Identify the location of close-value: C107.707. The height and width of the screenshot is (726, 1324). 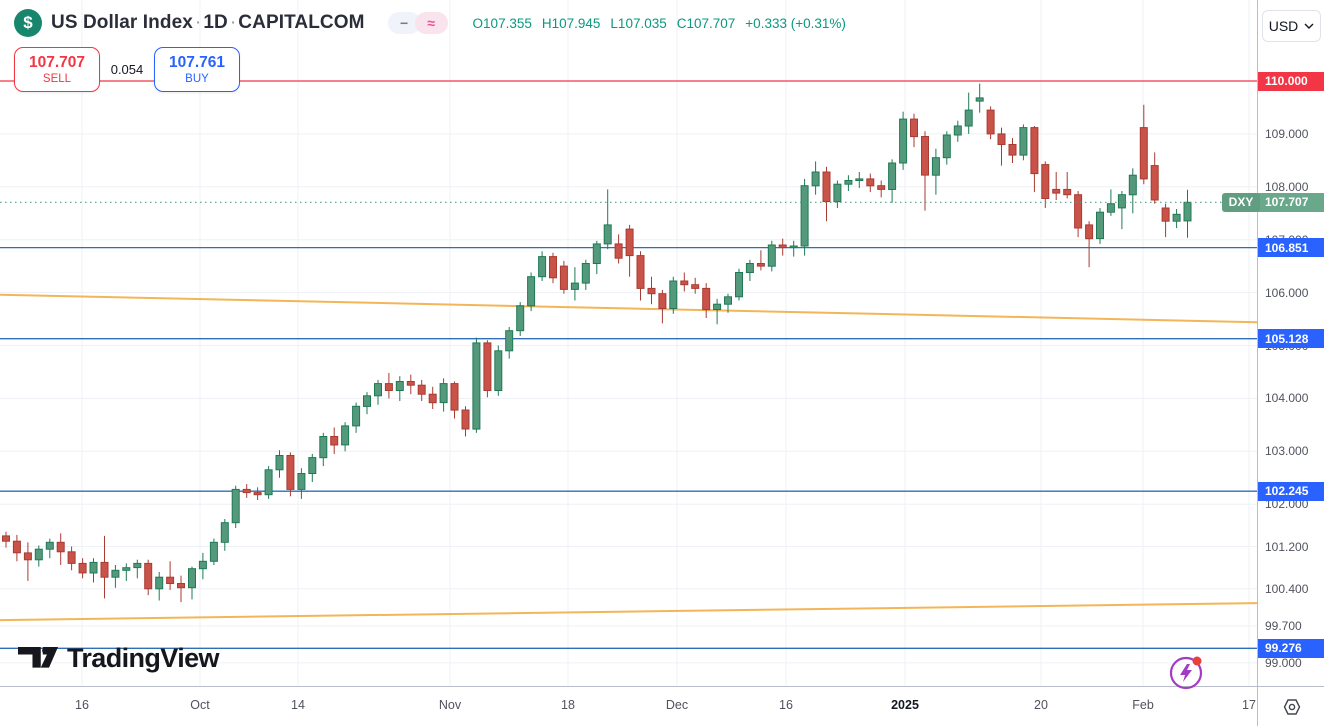
(706, 23).